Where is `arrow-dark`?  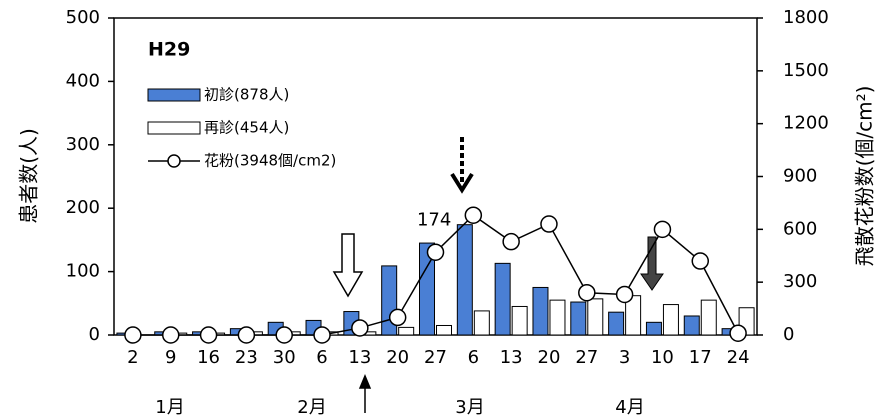
arrow-dark is located at coordinates (652, 263).